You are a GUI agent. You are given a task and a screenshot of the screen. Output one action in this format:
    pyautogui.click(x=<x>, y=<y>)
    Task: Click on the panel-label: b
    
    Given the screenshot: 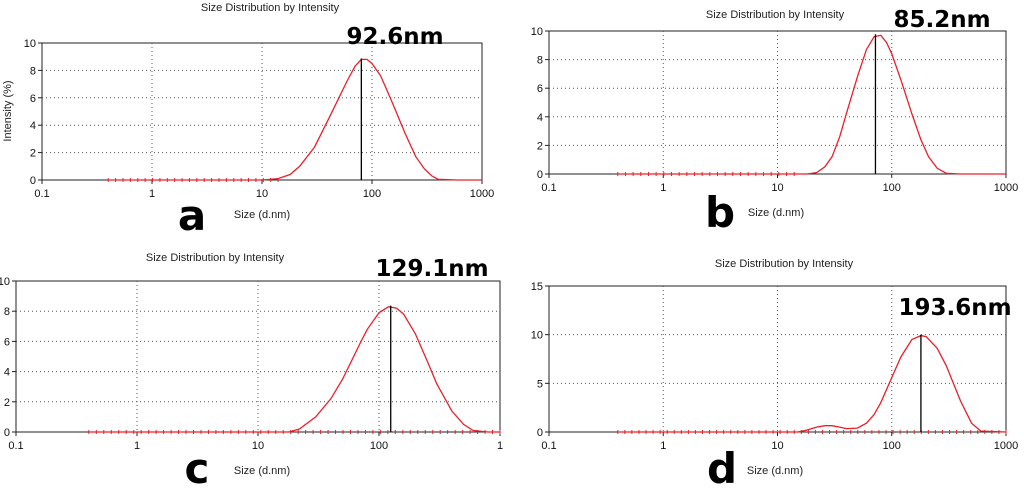 What is the action you would take?
    pyautogui.click(x=720, y=212)
    